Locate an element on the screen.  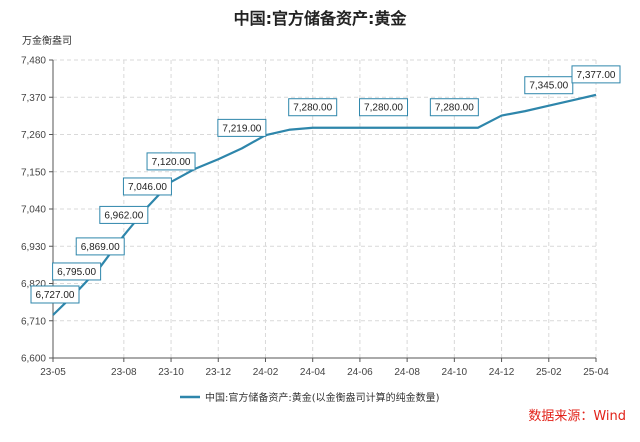
y-tick-label: 6,600 is located at coordinates (33, 359).